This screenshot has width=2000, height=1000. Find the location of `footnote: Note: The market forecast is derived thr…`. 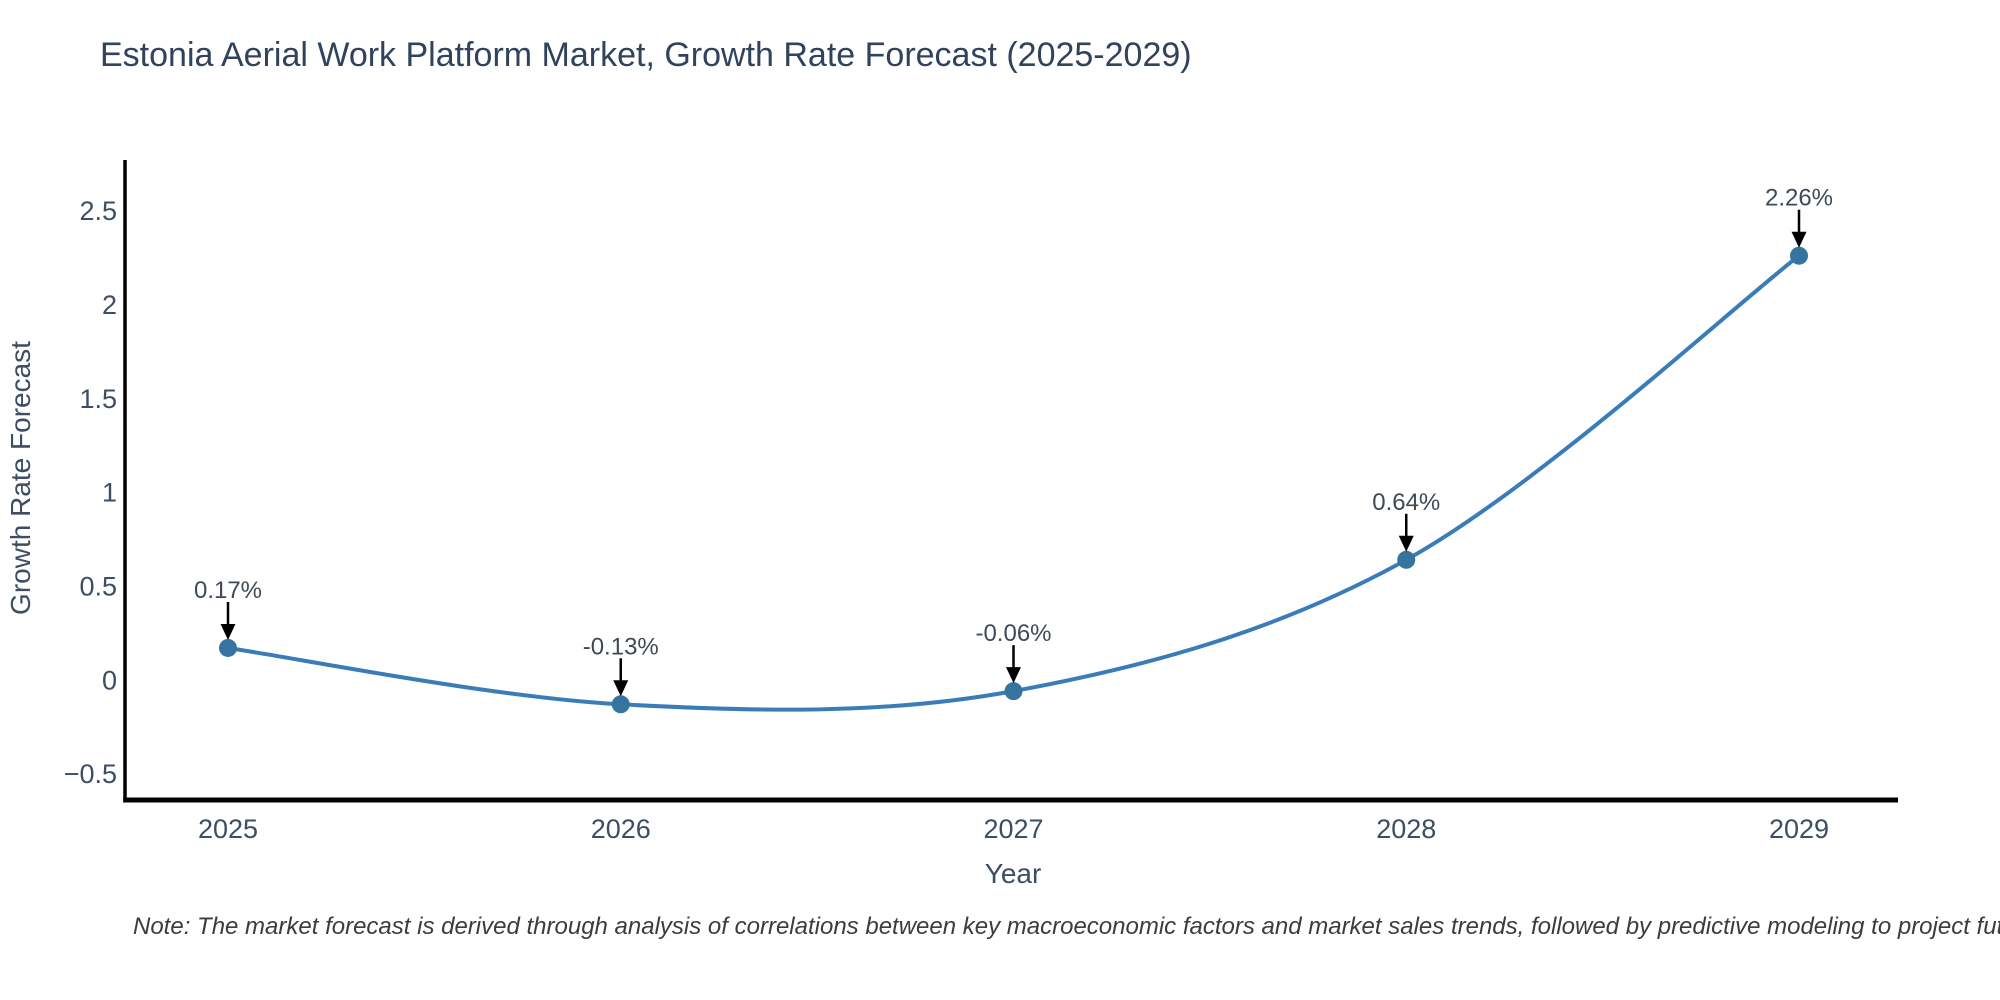

footnote: Note: The market forecast is derived thr… is located at coordinates (1066, 926).